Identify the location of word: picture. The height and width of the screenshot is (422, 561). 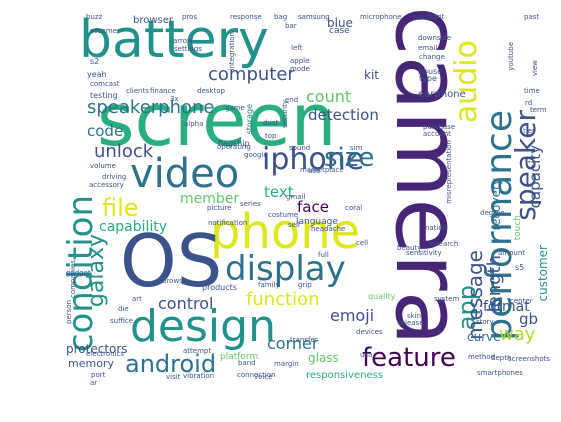
(219, 208).